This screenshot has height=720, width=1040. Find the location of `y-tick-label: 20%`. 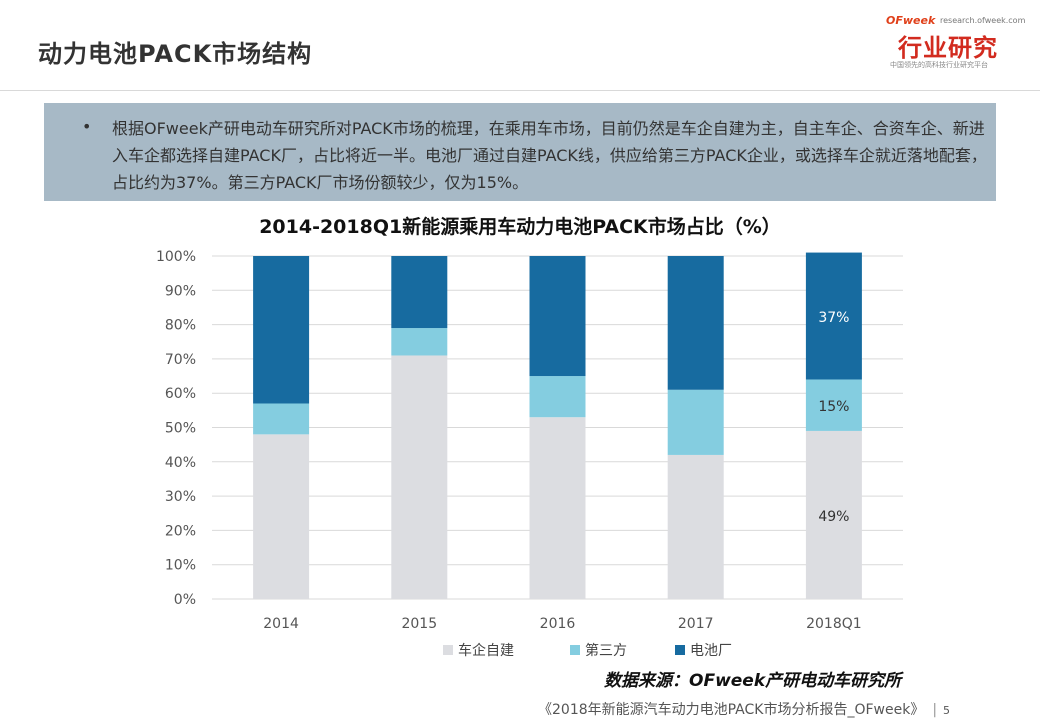

y-tick-label: 20% is located at coordinates (180, 531).